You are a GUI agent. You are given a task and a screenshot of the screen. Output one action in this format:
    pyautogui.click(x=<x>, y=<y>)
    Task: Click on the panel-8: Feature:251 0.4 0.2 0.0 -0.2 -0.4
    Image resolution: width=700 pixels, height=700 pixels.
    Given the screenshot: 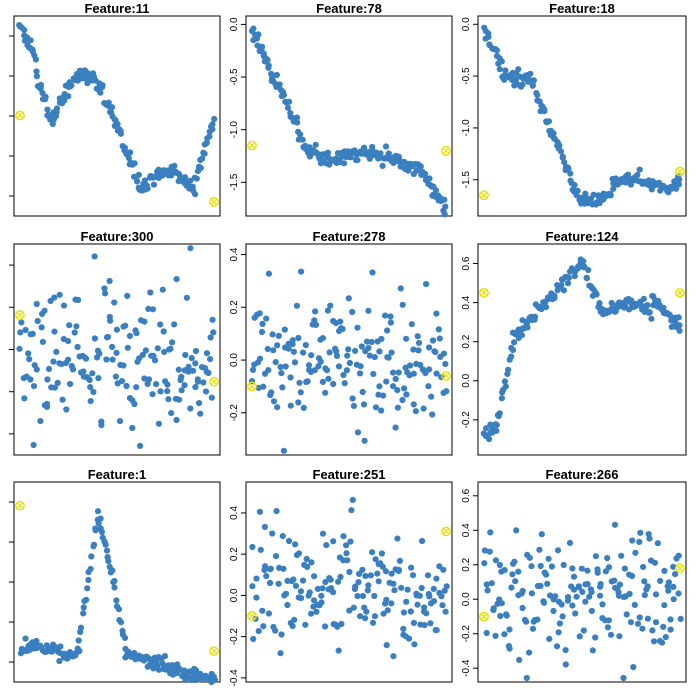 What is the action you would take?
    pyautogui.click(x=341, y=576)
    